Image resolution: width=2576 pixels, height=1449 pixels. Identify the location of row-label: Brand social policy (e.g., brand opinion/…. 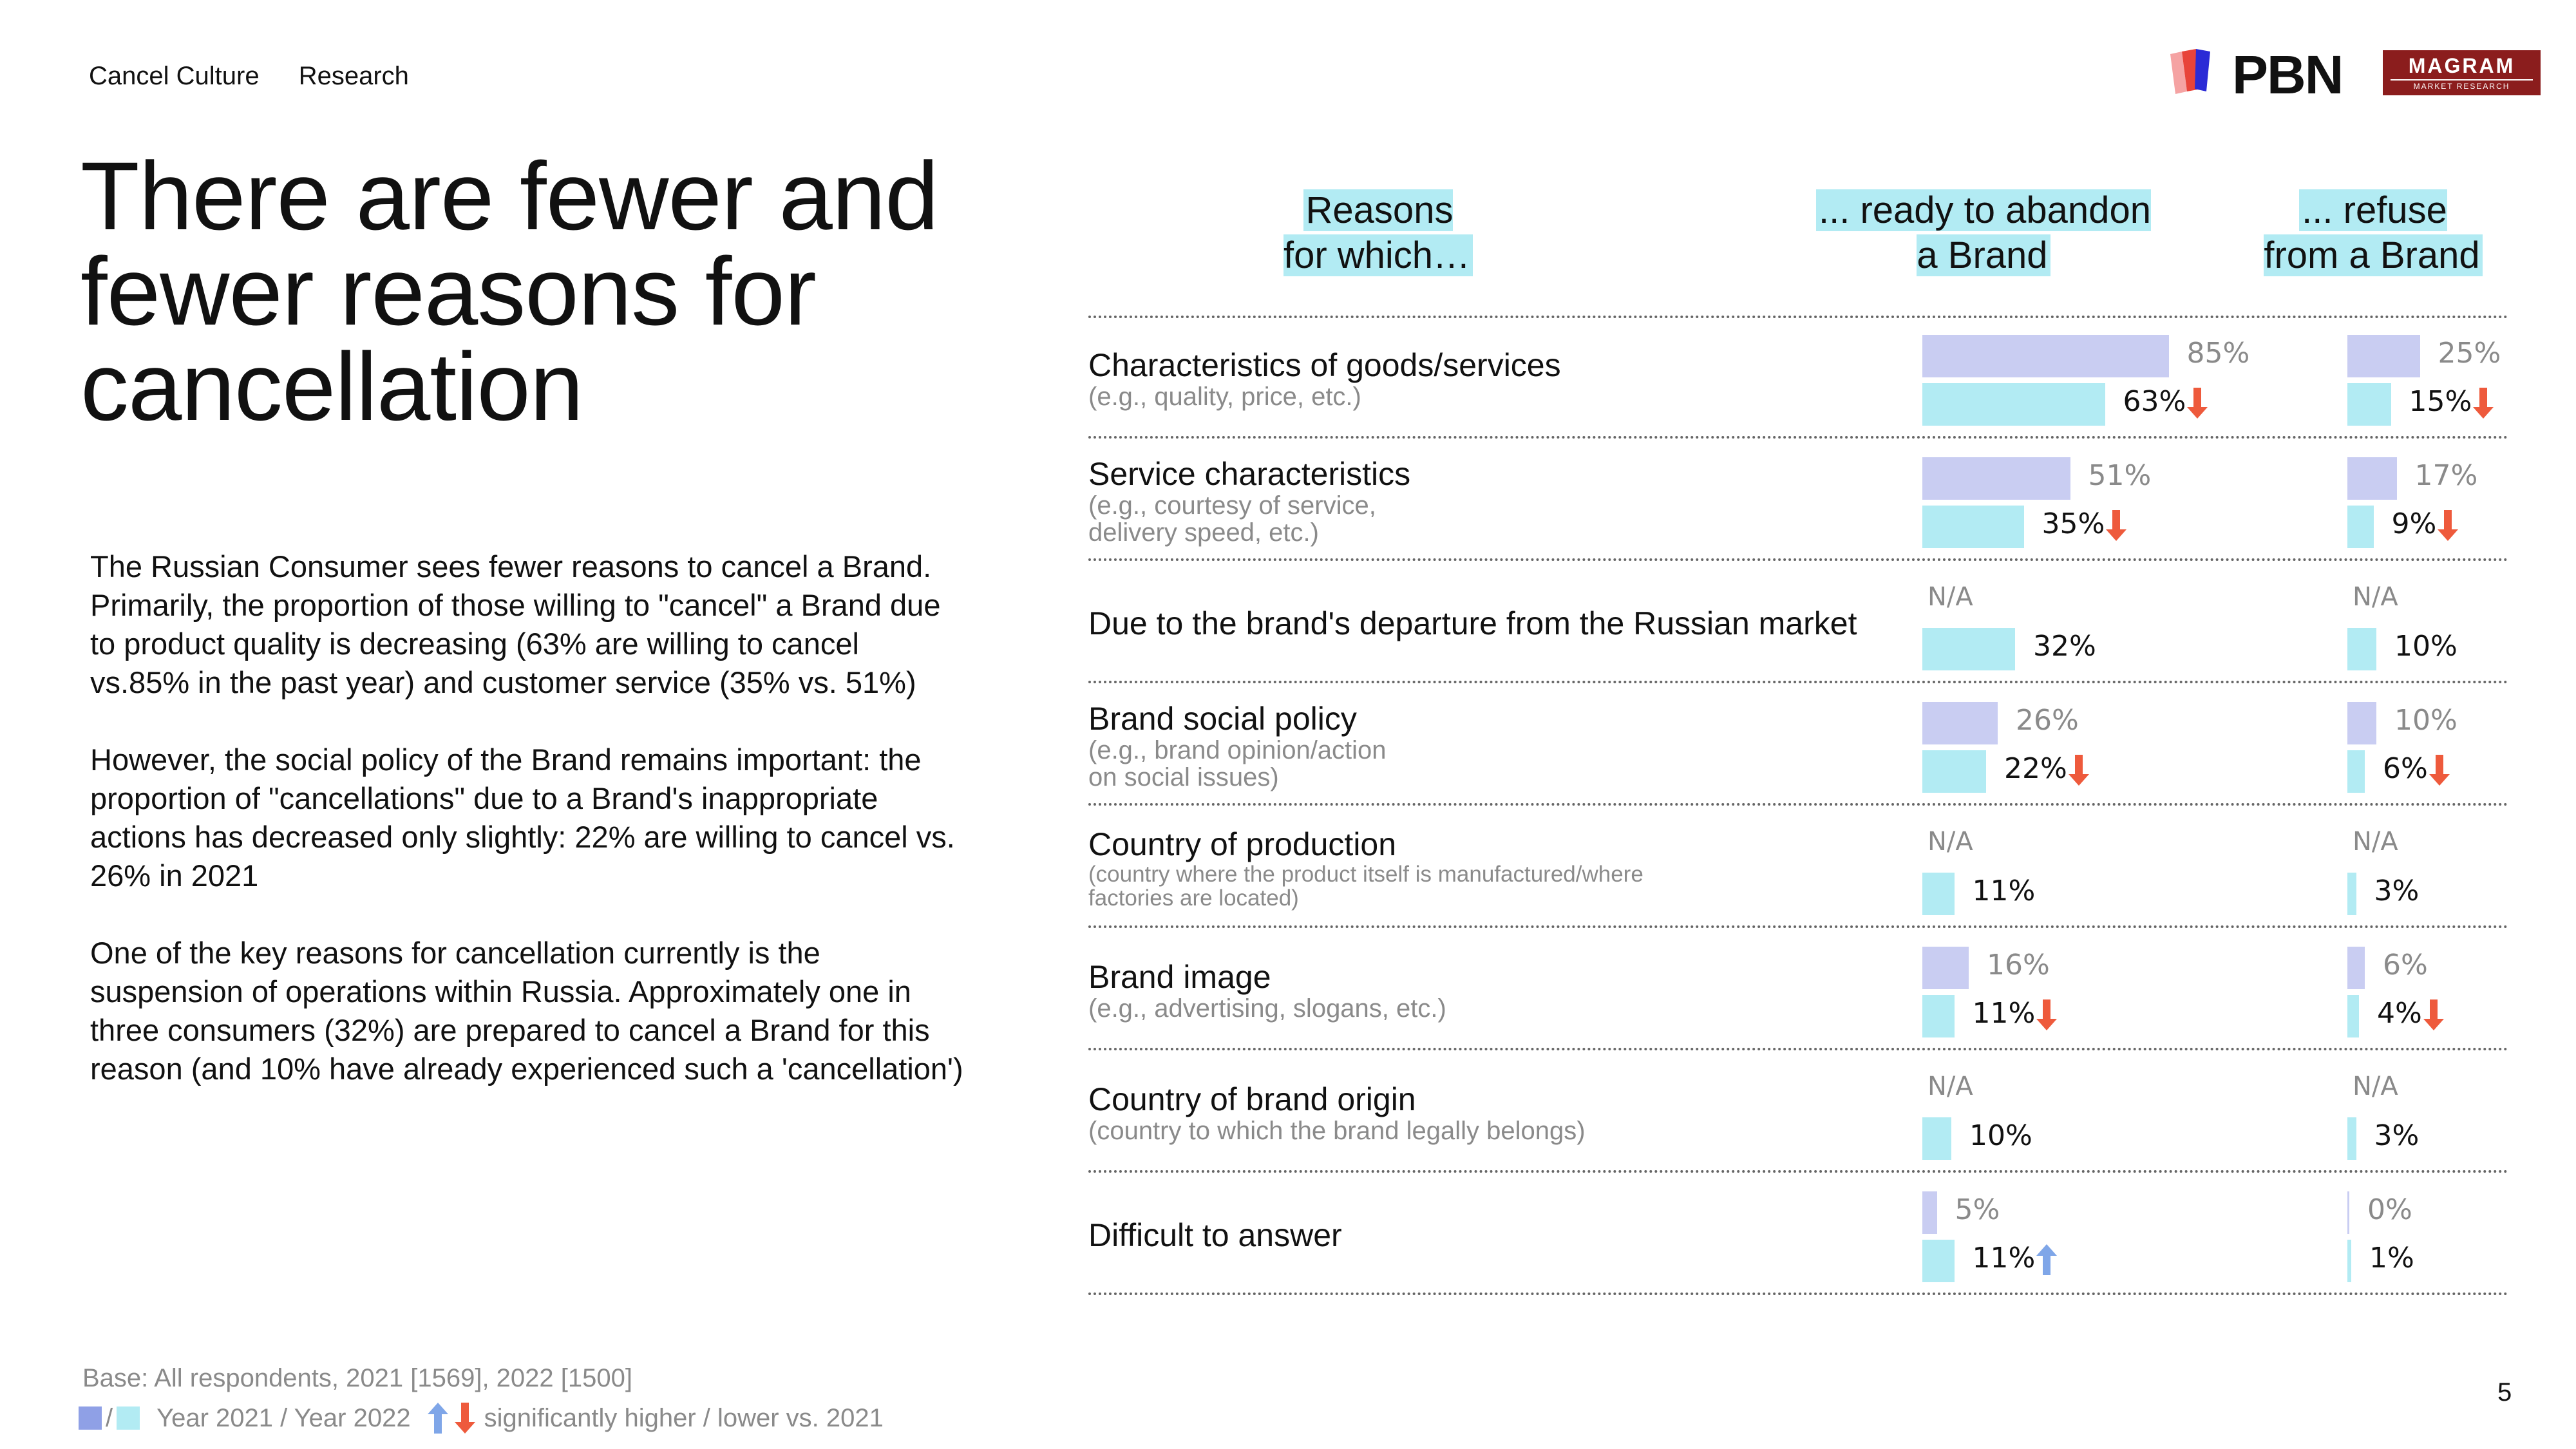
(1490, 746).